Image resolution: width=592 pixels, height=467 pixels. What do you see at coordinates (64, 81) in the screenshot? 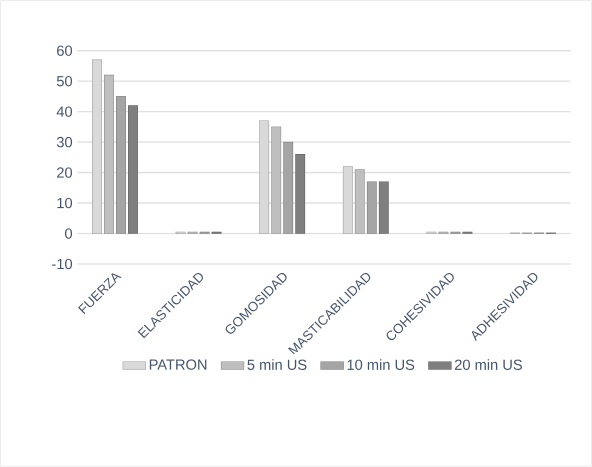
I see `y-tick-label: 50` at bounding box center [64, 81].